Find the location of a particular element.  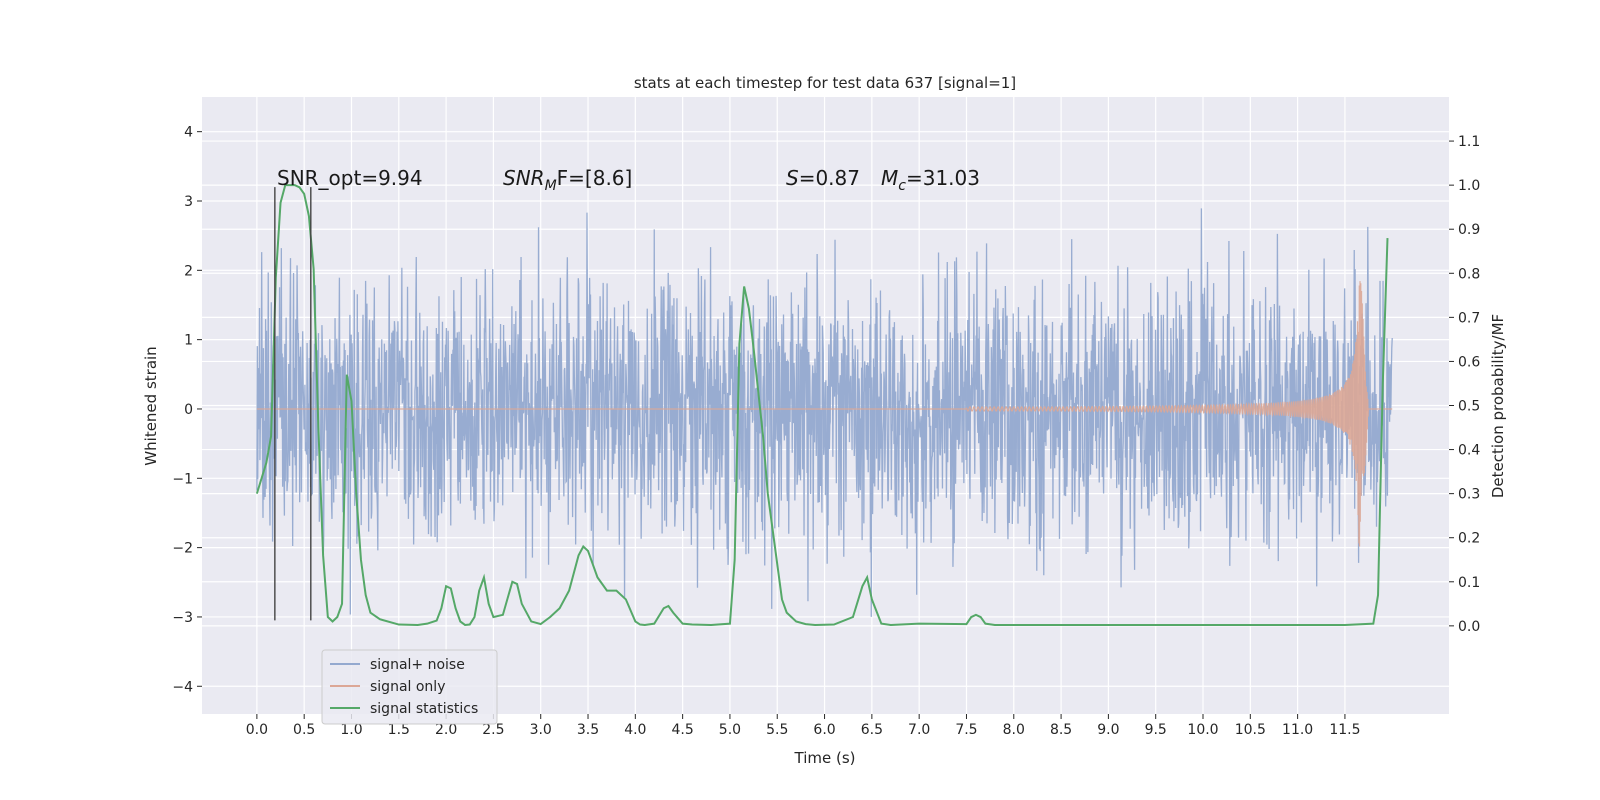

legend-label-signal-statistics: signal statistics is located at coordinates (424, 709).